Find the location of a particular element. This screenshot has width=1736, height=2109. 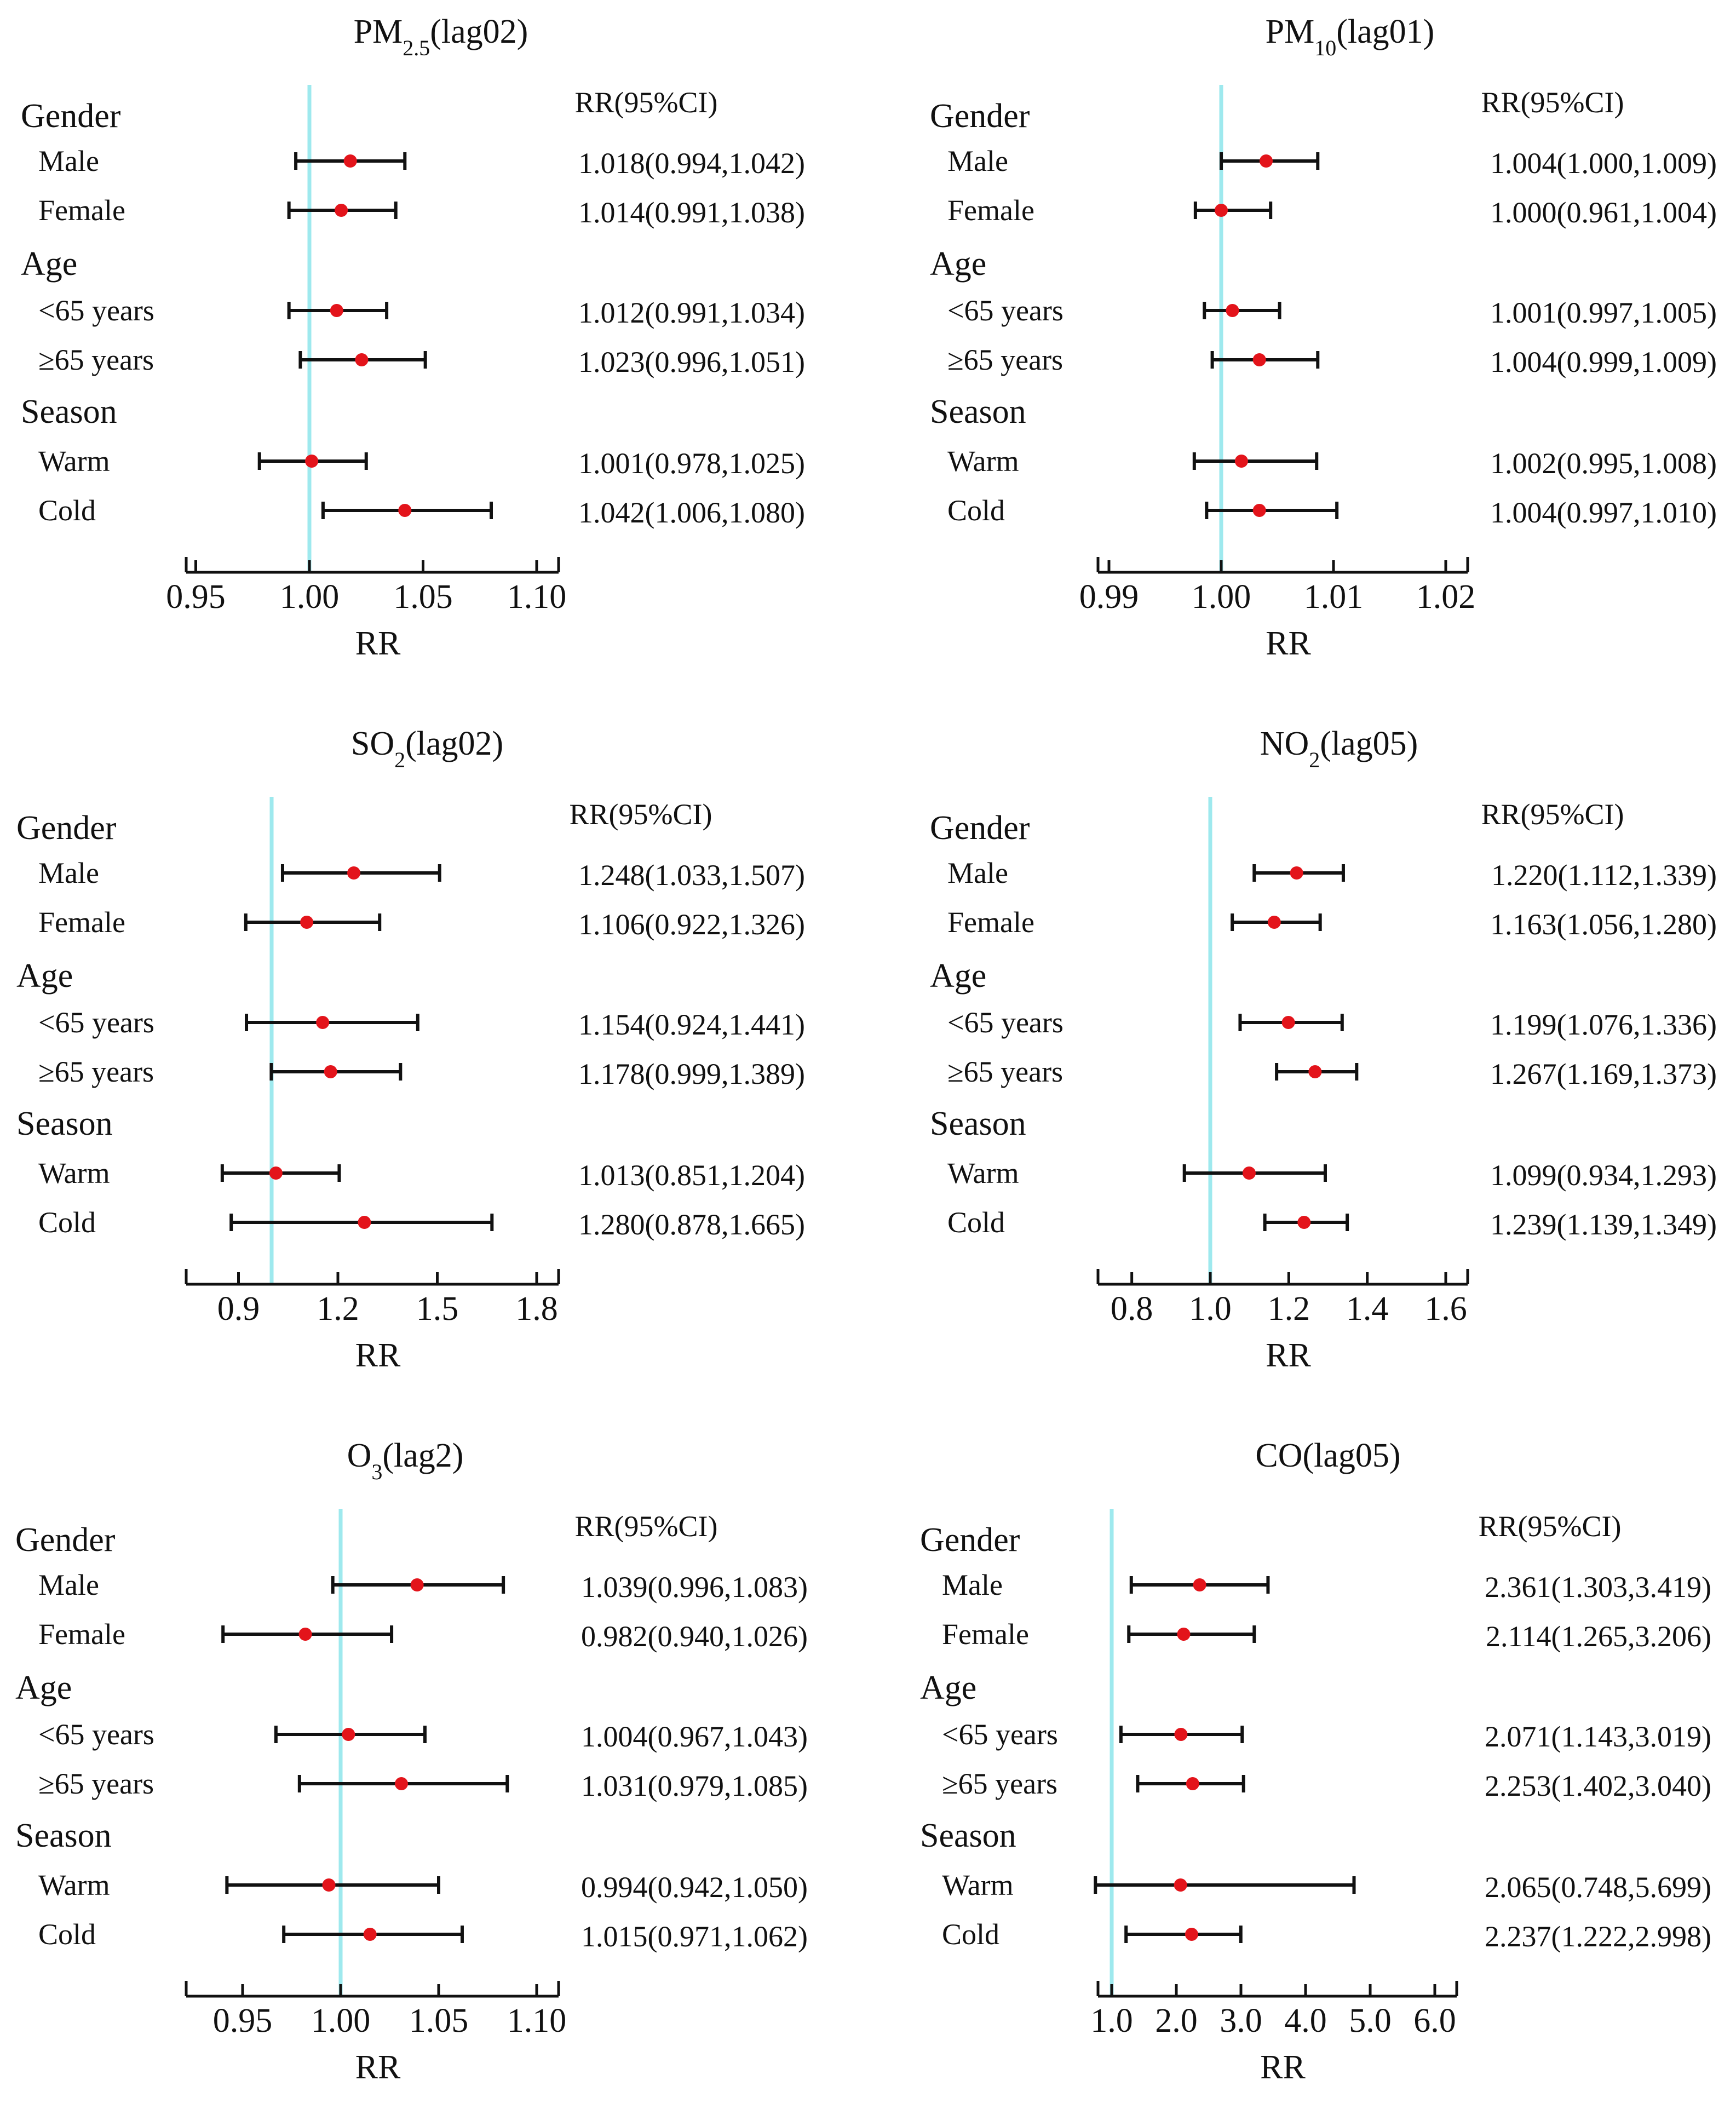

panel-title: SO2(lag02) is located at coordinates (427, 748).